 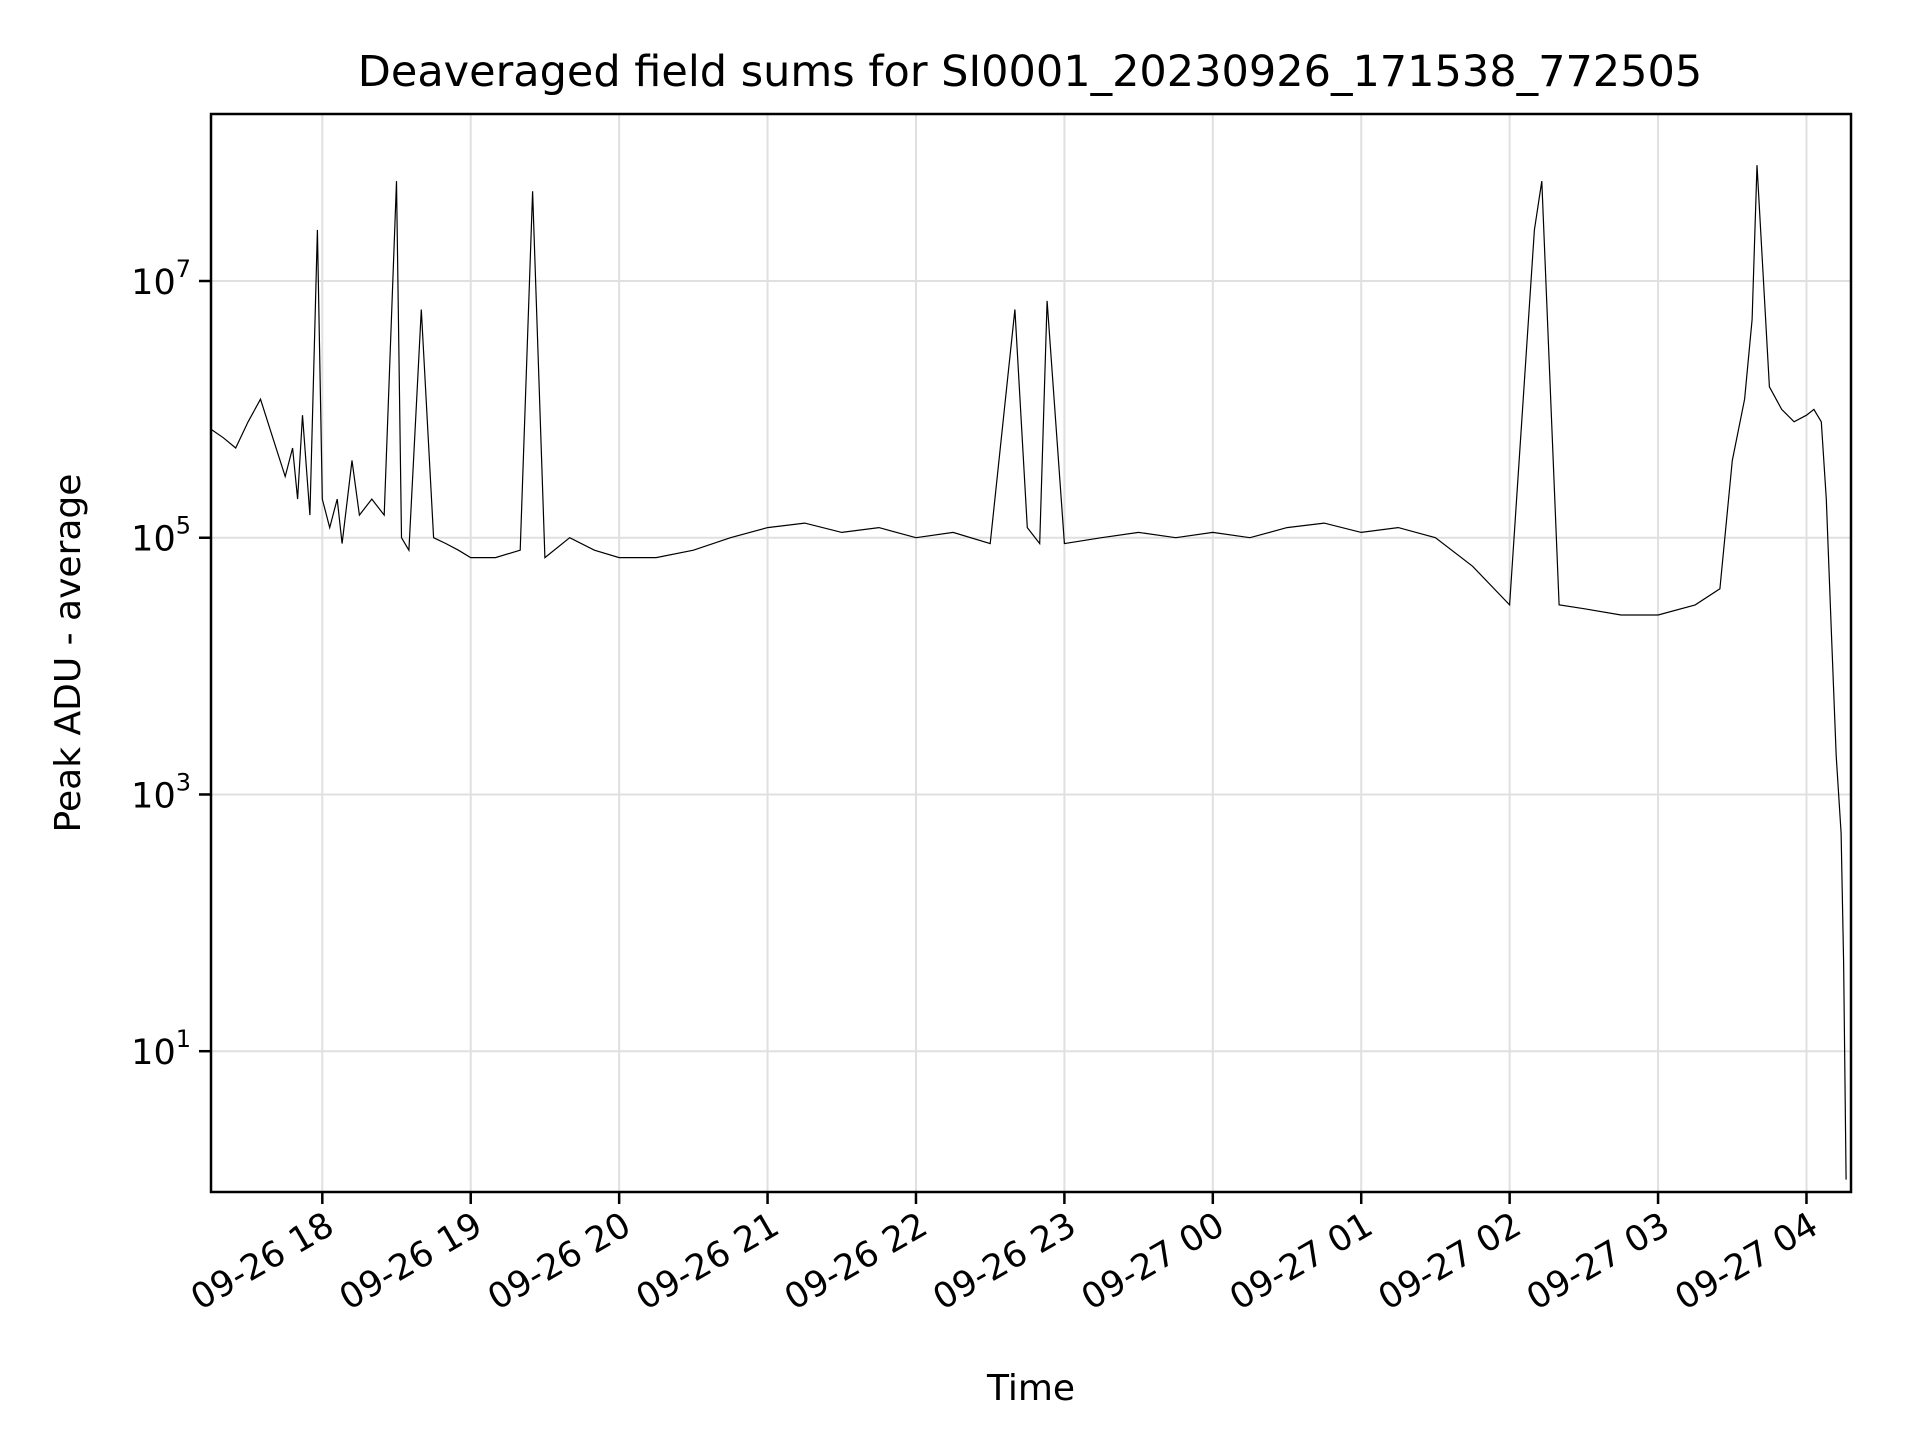 What do you see at coordinates (161, 1049) in the screenshot?
I see `y-tick-label: 10¹` at bounding box center [161, 1049].